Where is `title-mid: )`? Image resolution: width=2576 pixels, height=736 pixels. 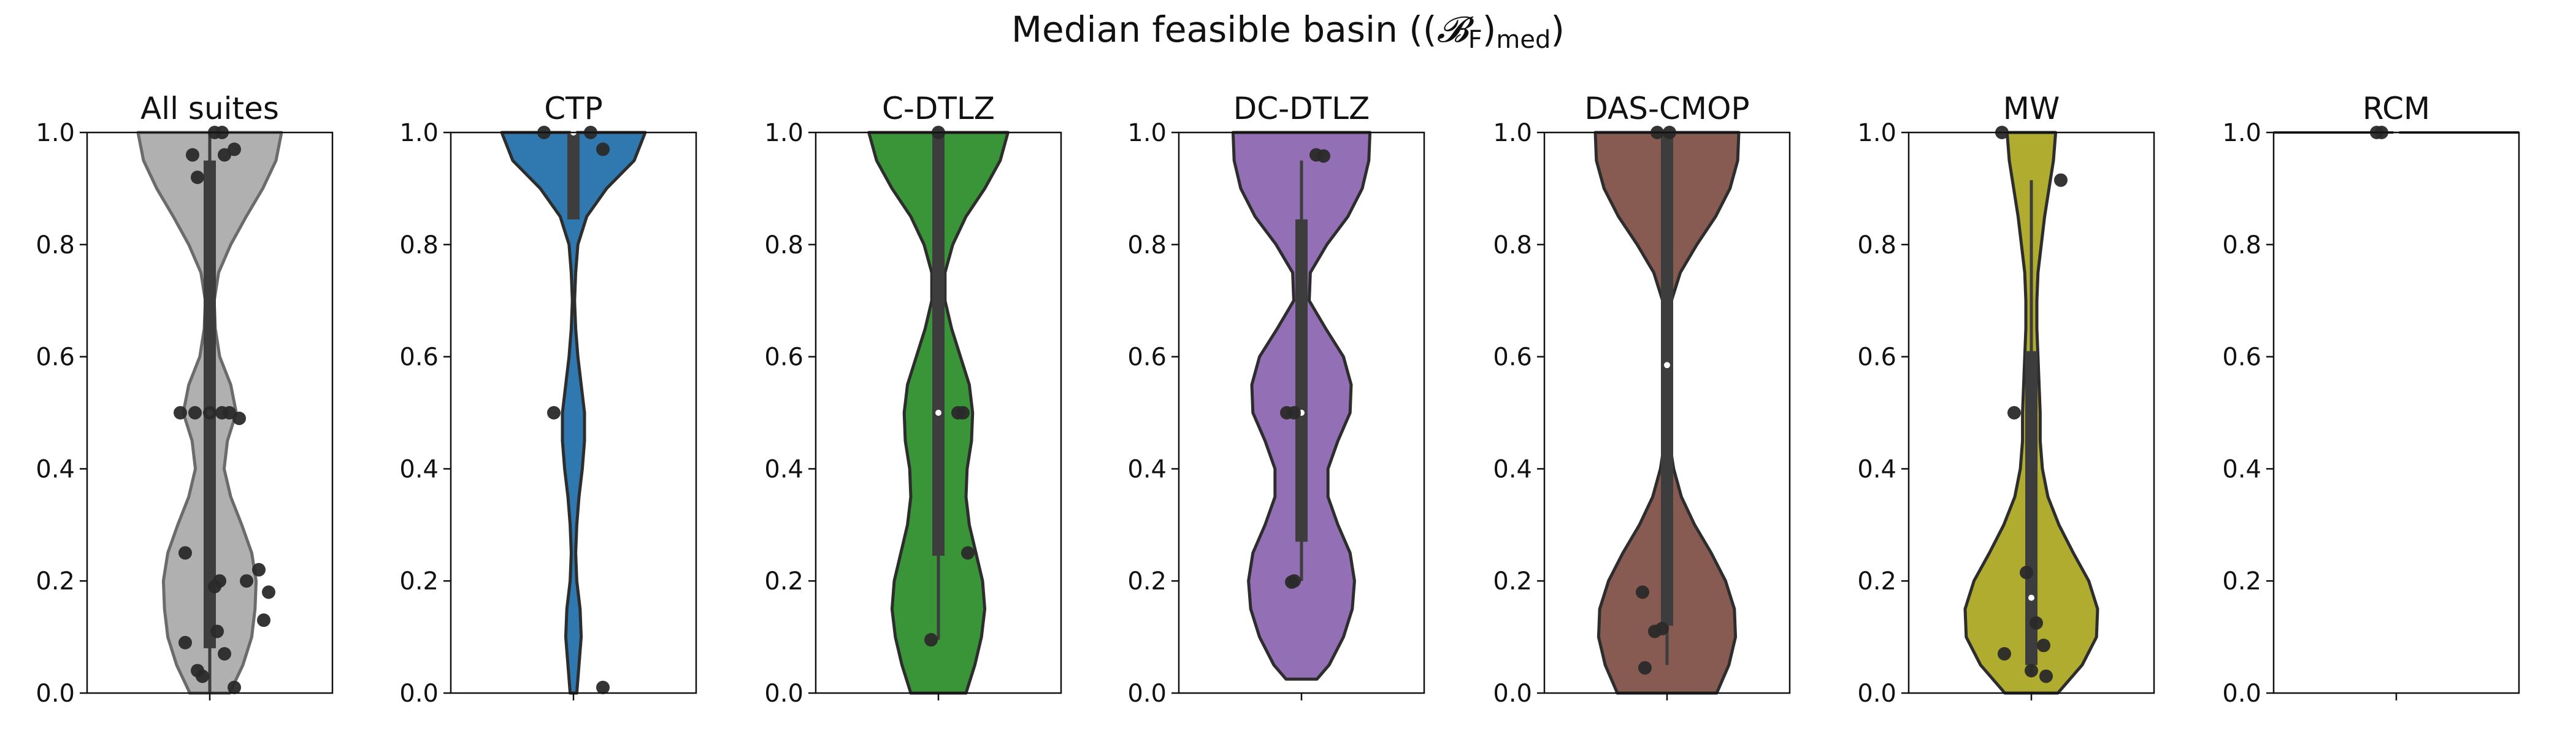 title-mid: ) is located at coordinates (1489, 29).